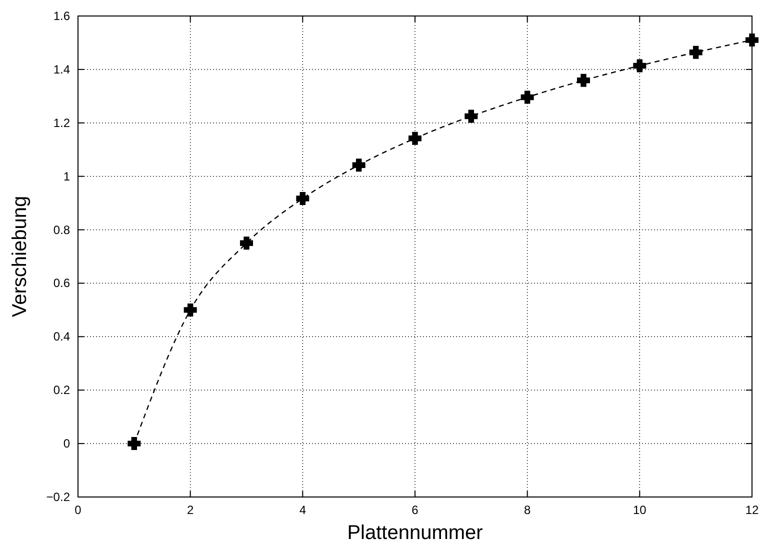  What do you see at coordinates (78, 510) in the screenshot?
I see `x-tick-label: 0` at bounding box center [78, 510].